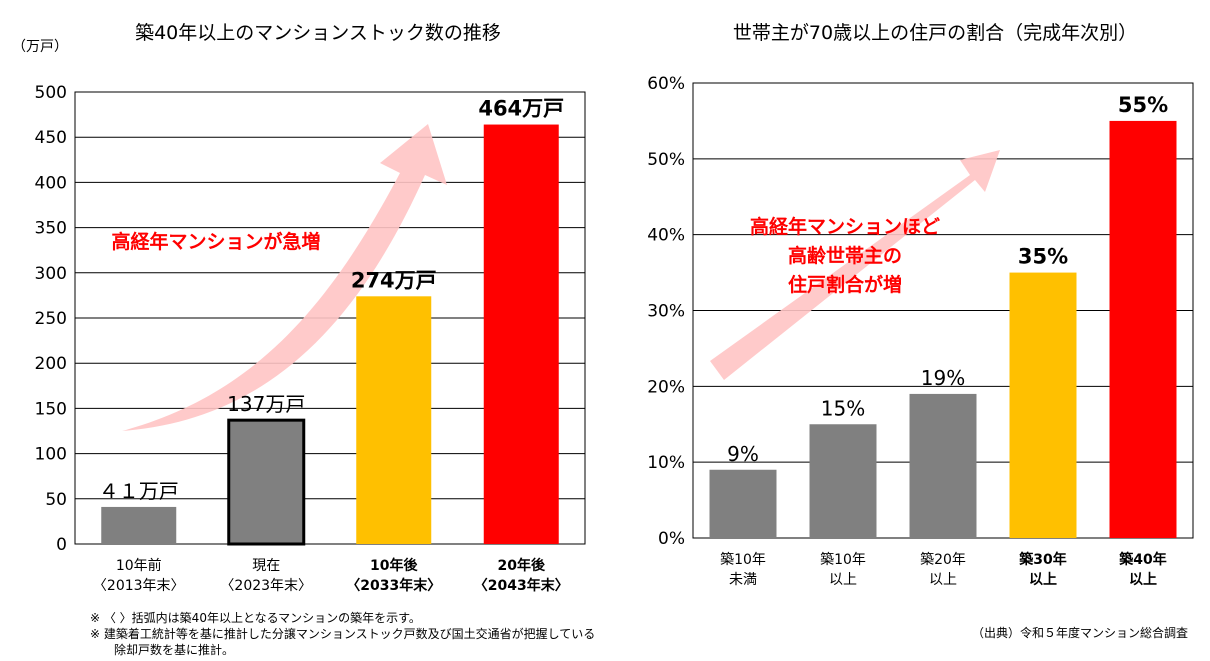 The image size is (1210, 661). I want to click on y-tick-label: 150, so click(51, 409).